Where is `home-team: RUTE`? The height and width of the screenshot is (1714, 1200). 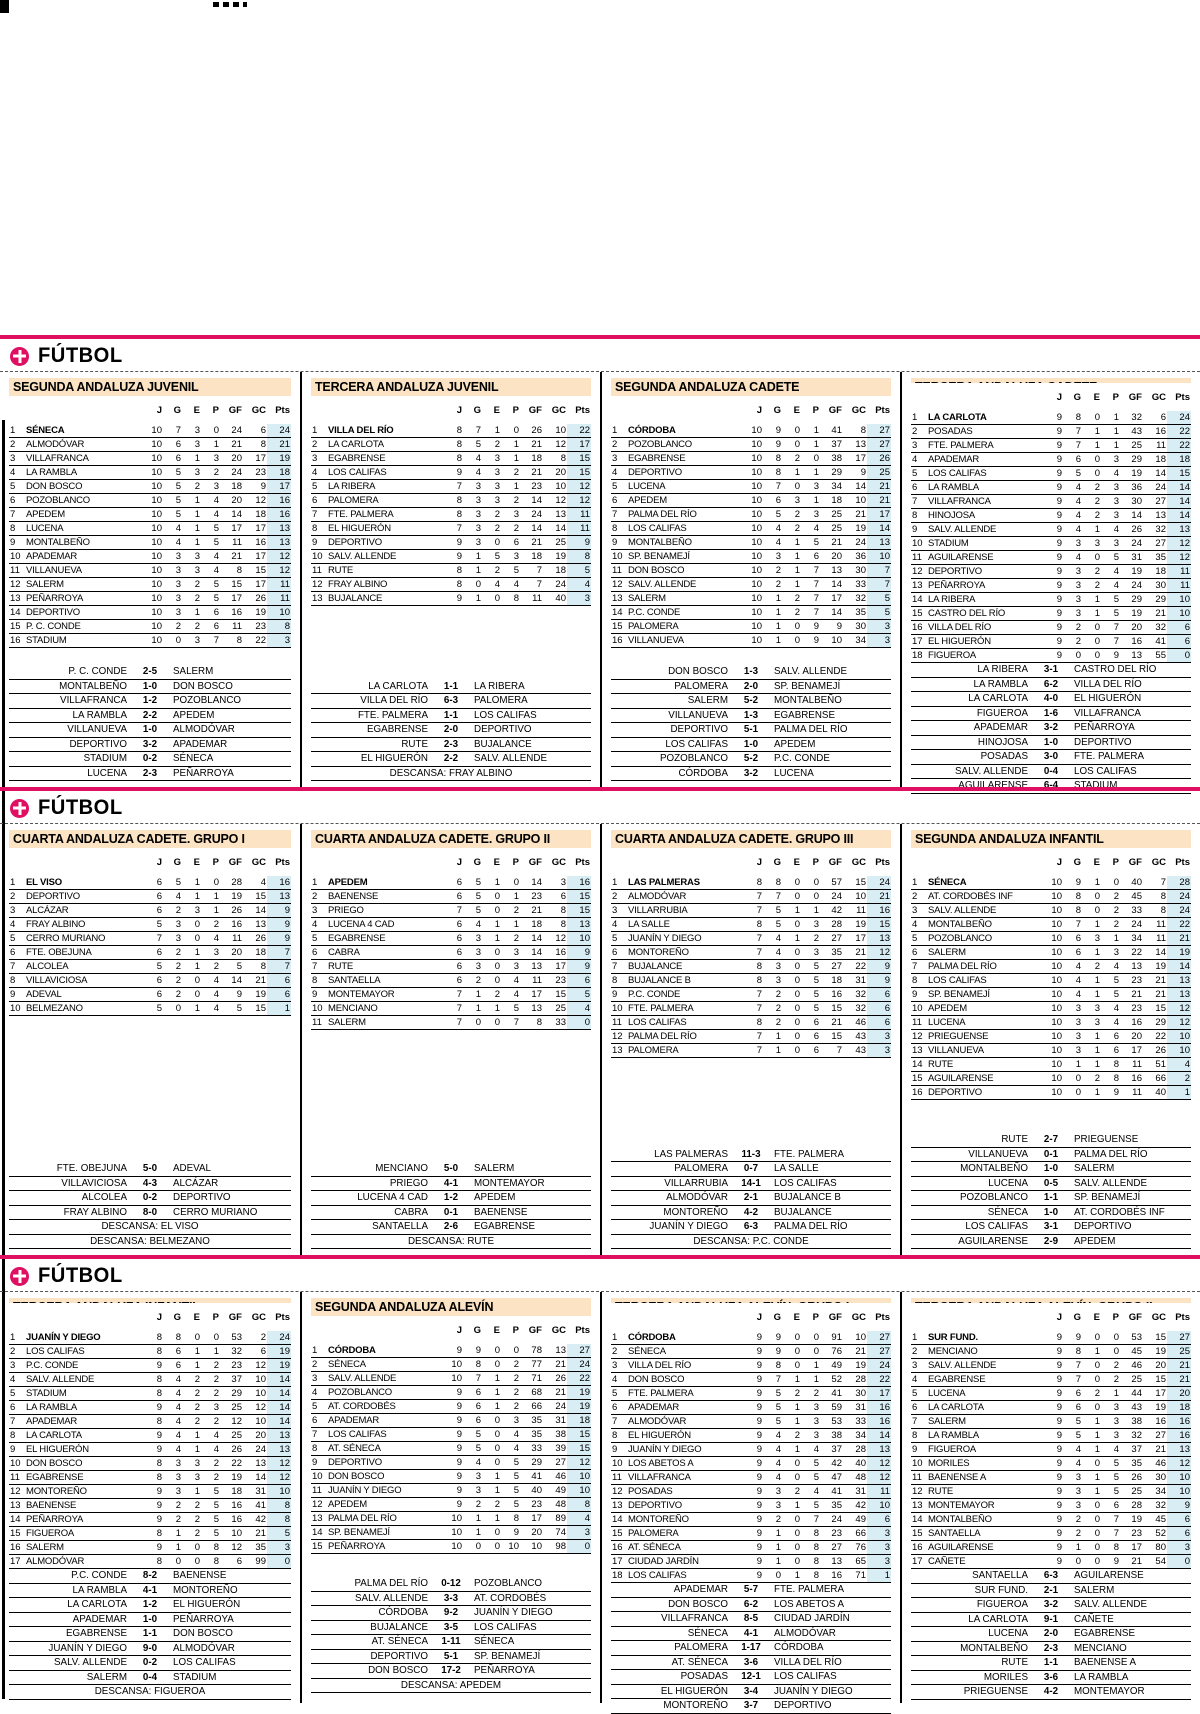
home-team: RUTE is located at coordinates (1014, 1662).